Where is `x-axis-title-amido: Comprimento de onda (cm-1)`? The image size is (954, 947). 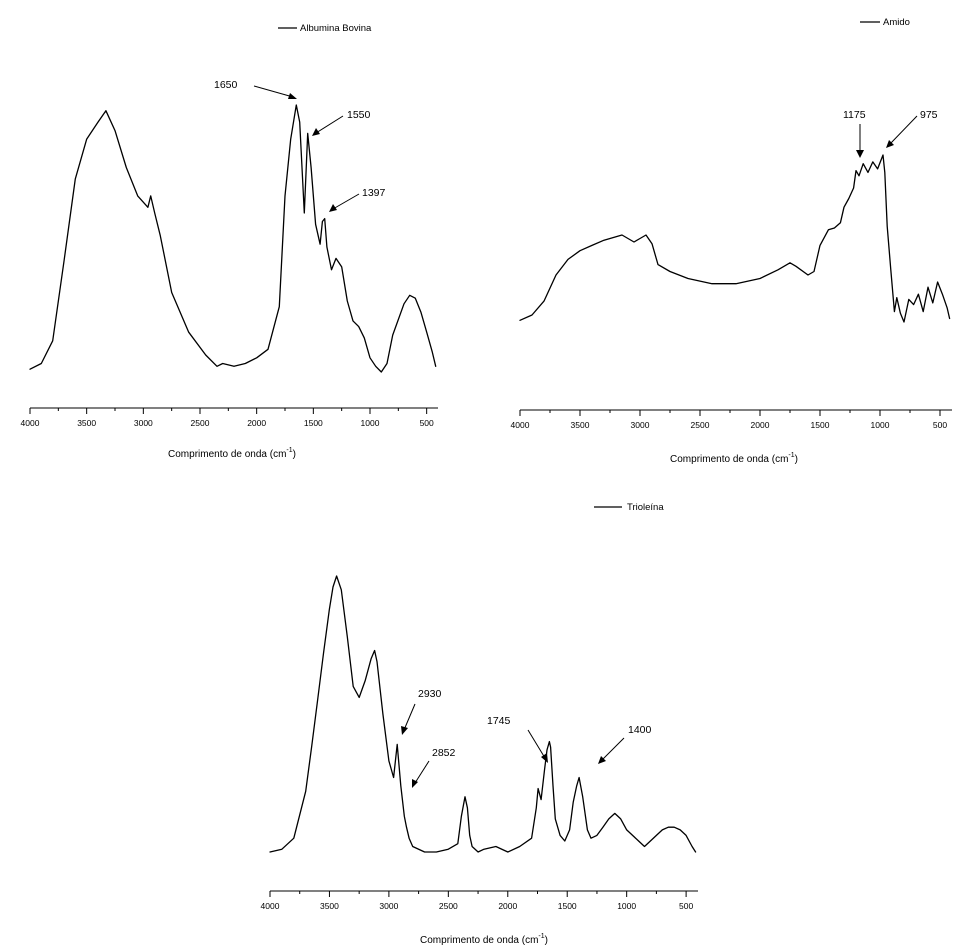
x-axis-title-amido: Comprimento de onda (cm-1) is located at coordinates (734, 458).